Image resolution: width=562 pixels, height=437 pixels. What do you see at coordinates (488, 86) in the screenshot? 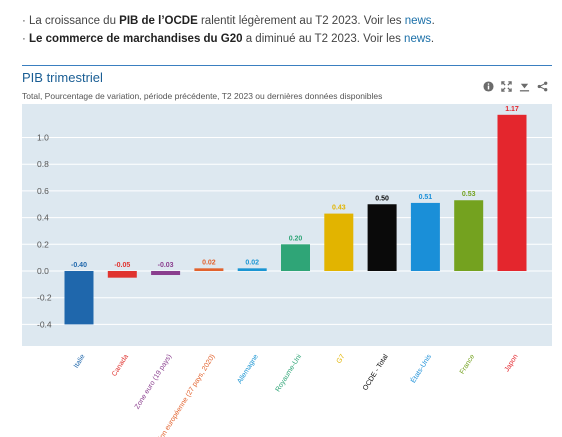
I see `info-icon` at bounding box center [488, 86].